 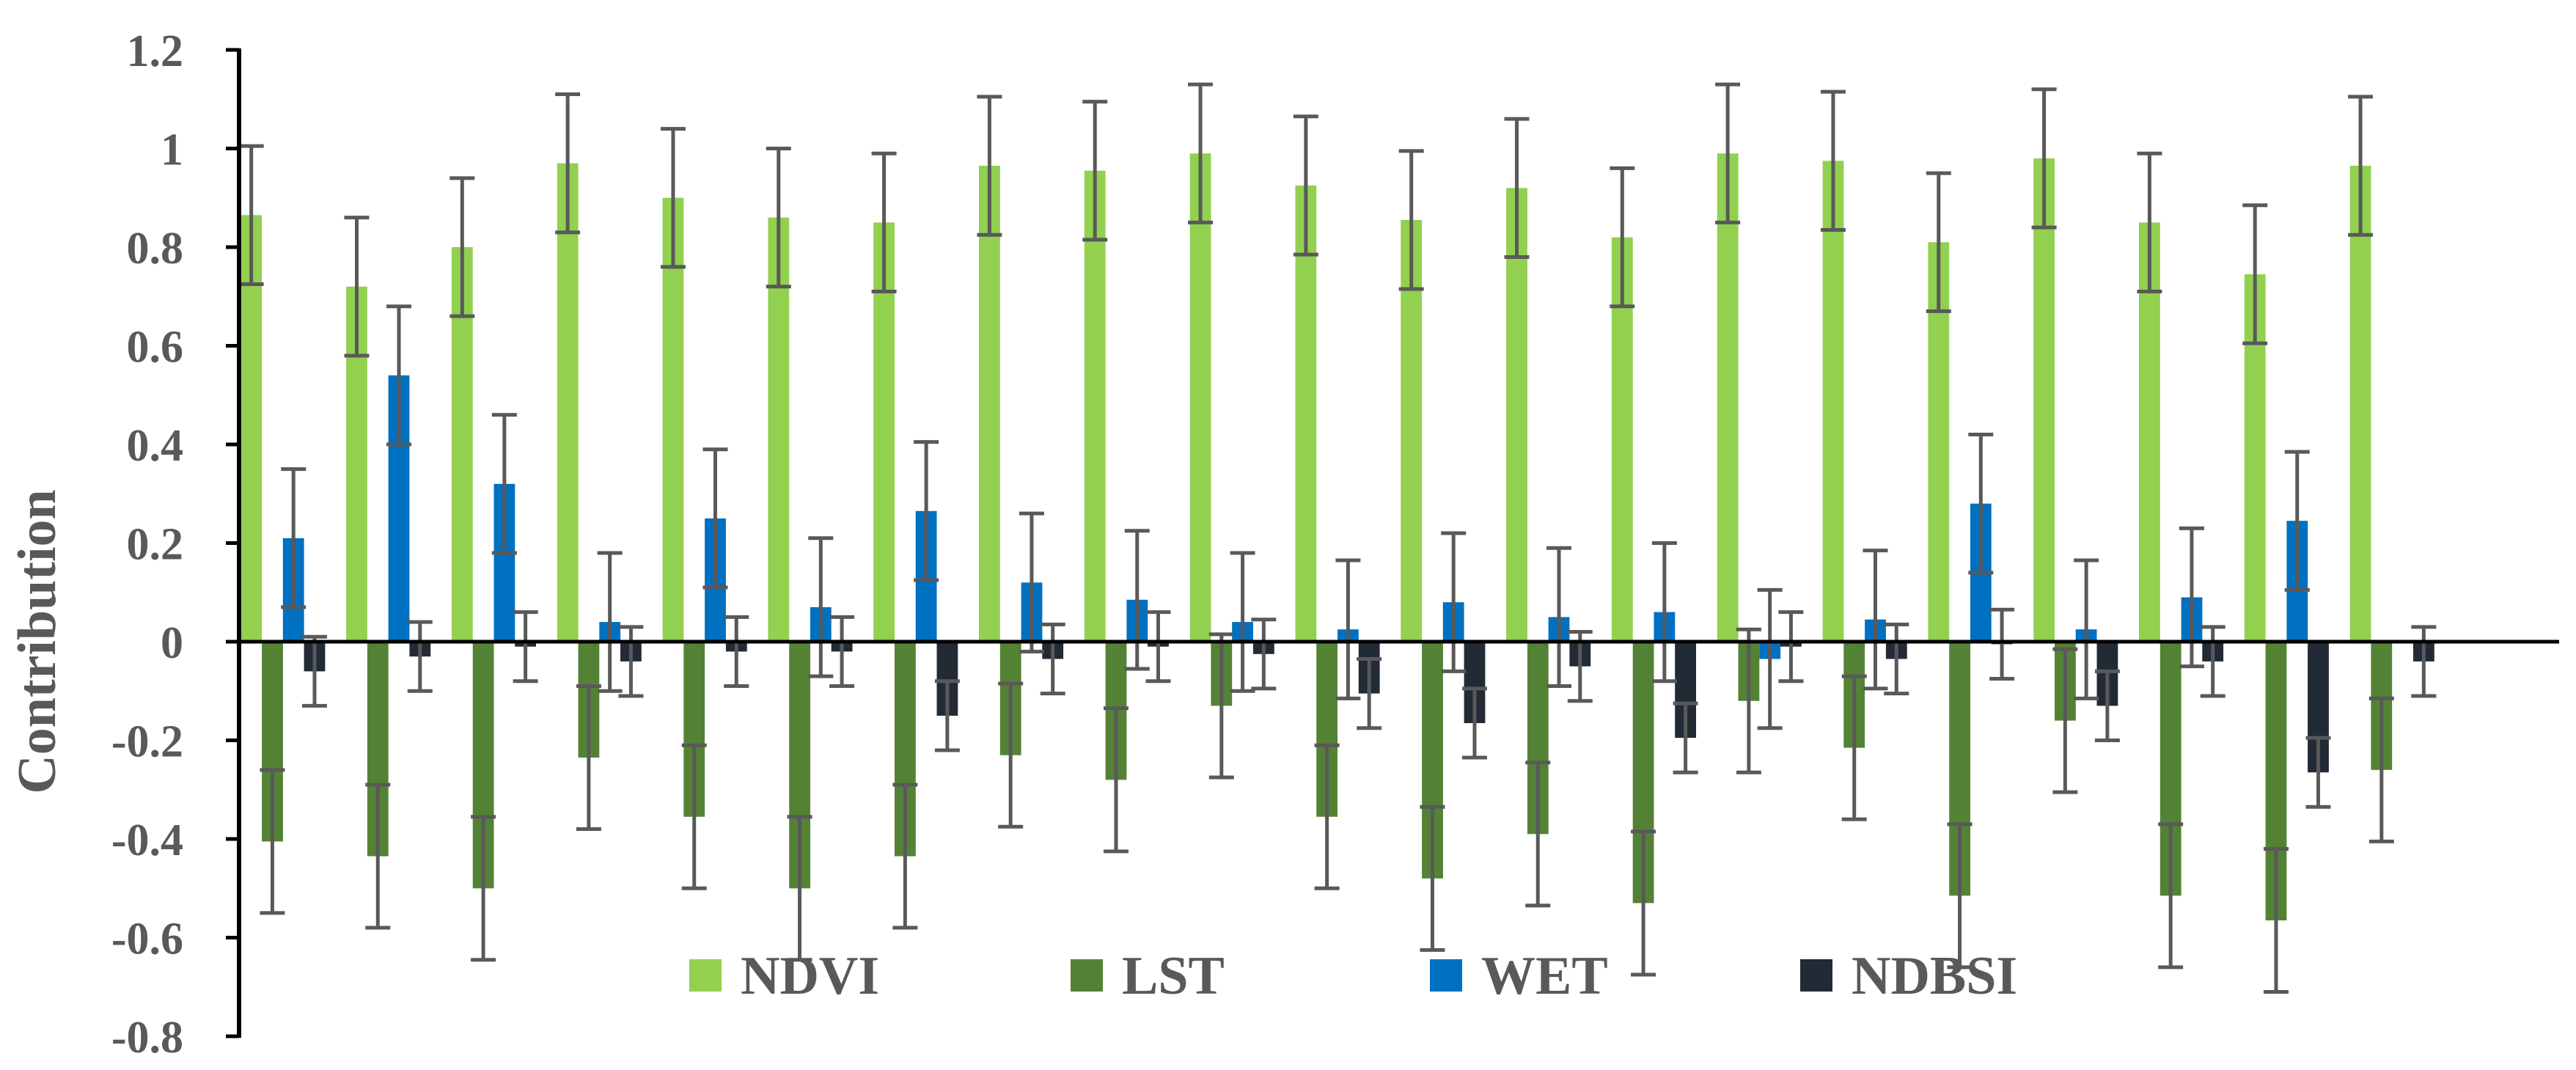 What do you see at coordinates (172, 150) in the screenshot?
I see `y-tick-label: 1` at bounding box center [172, 150].